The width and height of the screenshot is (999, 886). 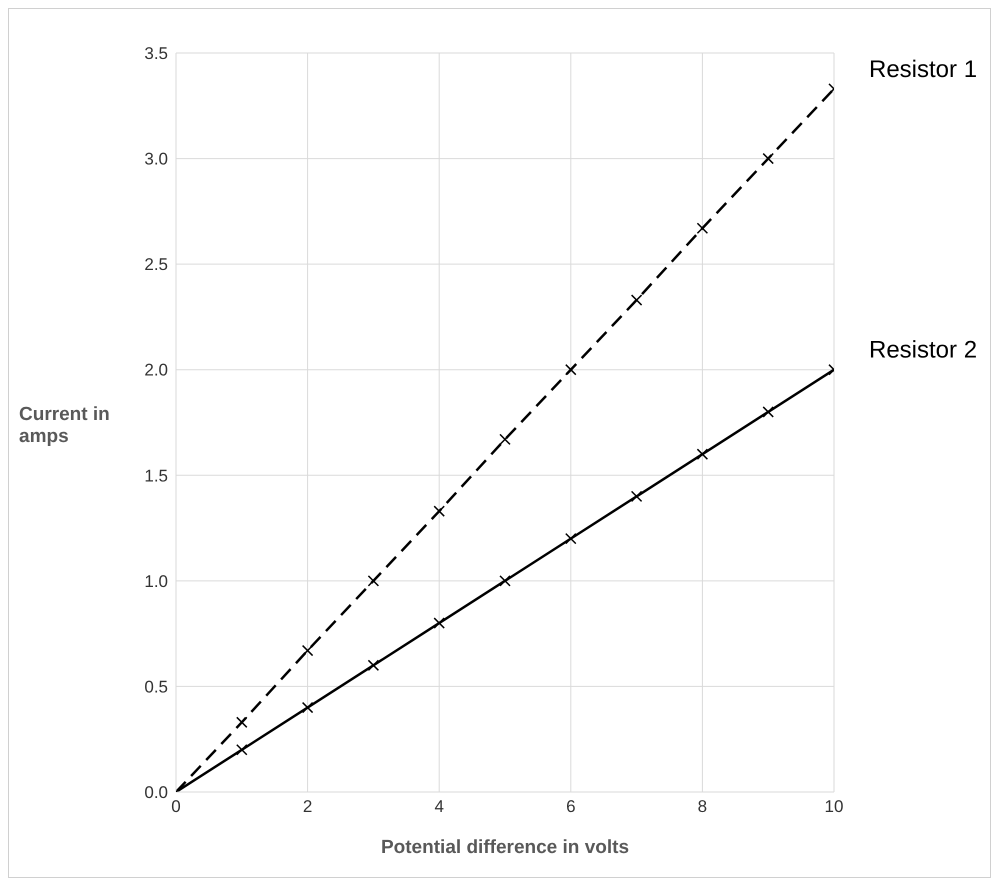 What do you see at coordinates (156, 476) in the screenshot?
I see `y-tick-label: 1.5` at bounding box center [156, 476].